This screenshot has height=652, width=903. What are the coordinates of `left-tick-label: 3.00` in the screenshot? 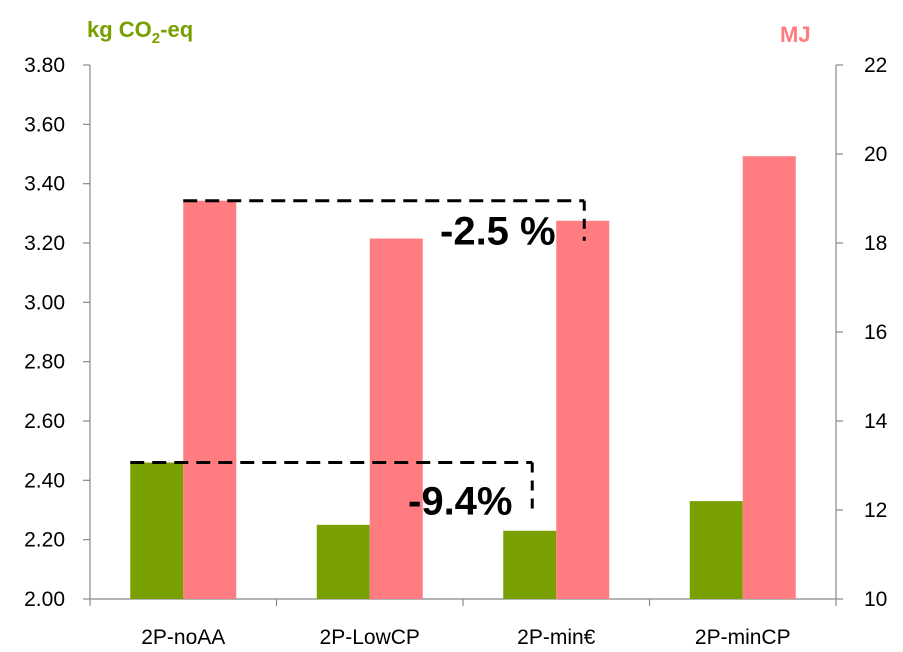 It's located at (44, 302).